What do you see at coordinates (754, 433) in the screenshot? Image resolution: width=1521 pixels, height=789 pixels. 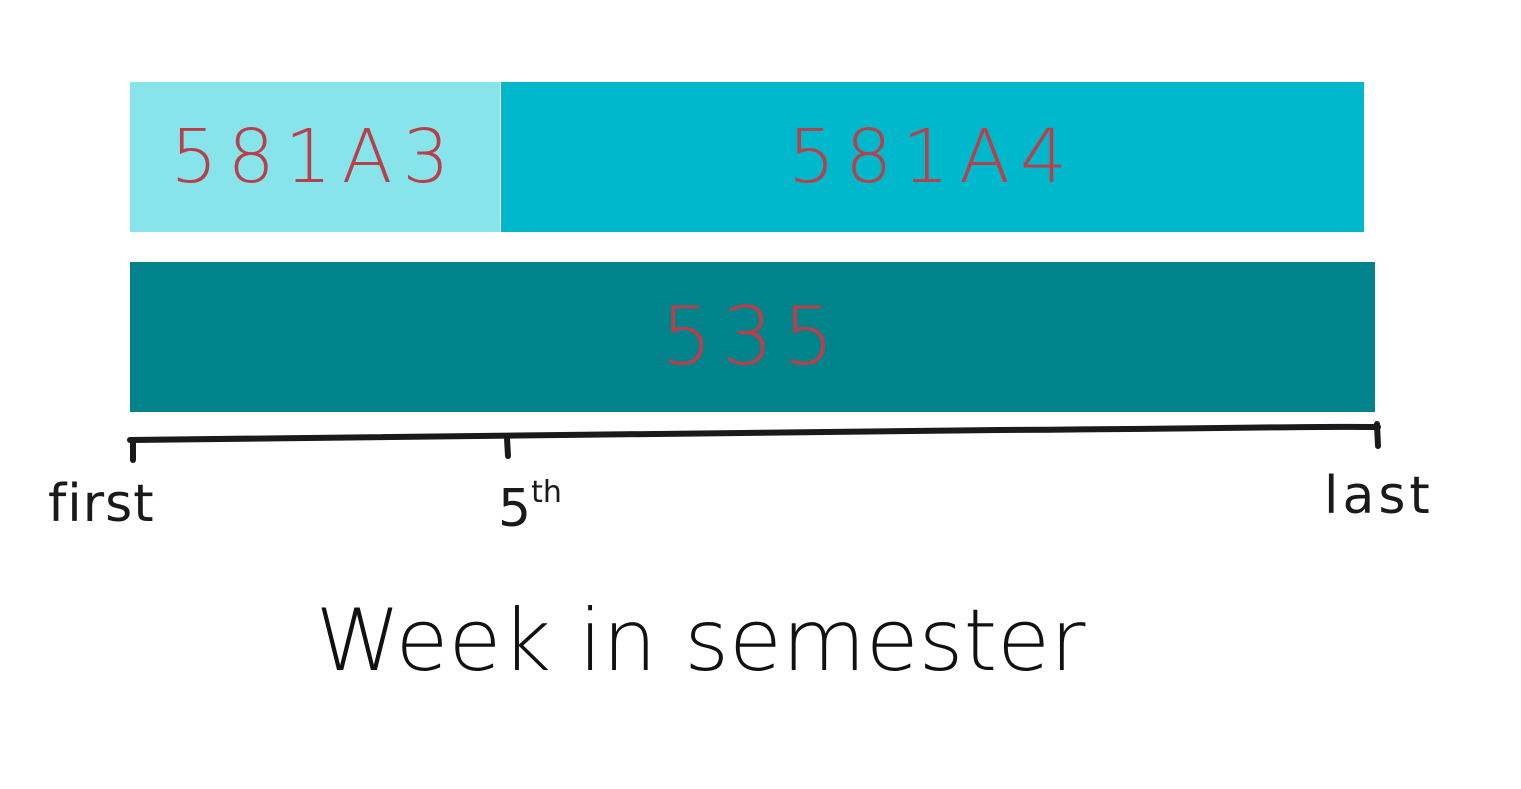 I see `axis-line` at bounding box center [754, 433].